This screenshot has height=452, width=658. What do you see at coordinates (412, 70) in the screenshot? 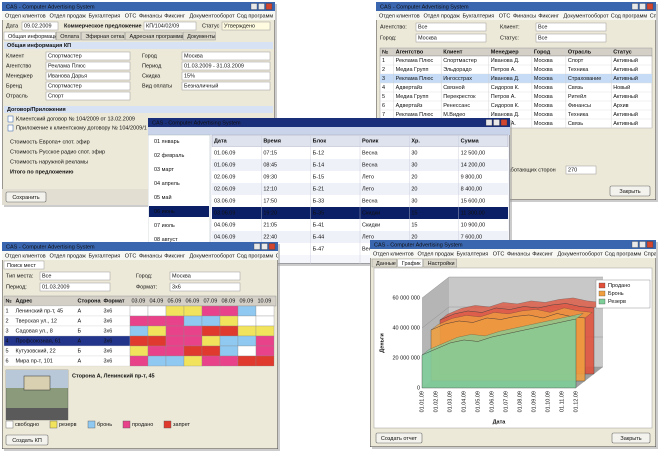
I see `cell: Медиа Групп` at bounding box center [412, 70].